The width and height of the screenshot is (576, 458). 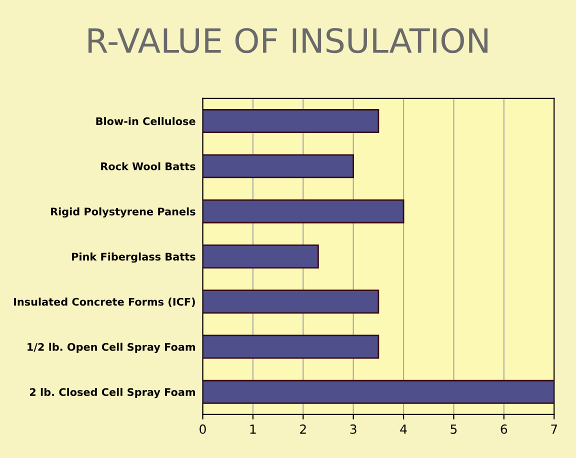 I want to click on y-tick-label: Rigid Polystyrene Panels, so click(x=123, y=212).